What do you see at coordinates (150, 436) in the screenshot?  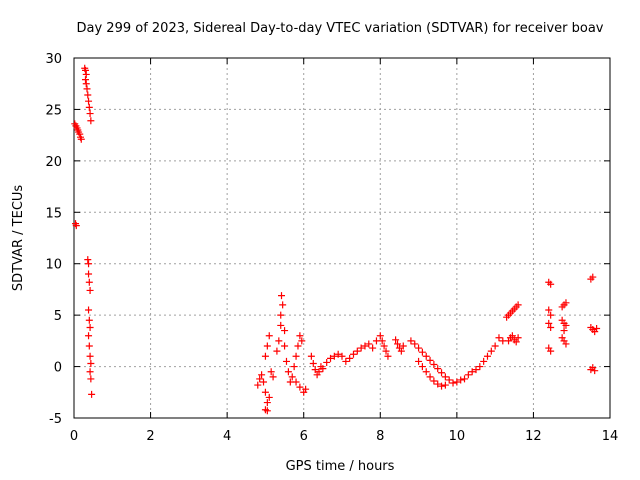 I see `x-tick-label: 2` at bounding box center [150, 436].